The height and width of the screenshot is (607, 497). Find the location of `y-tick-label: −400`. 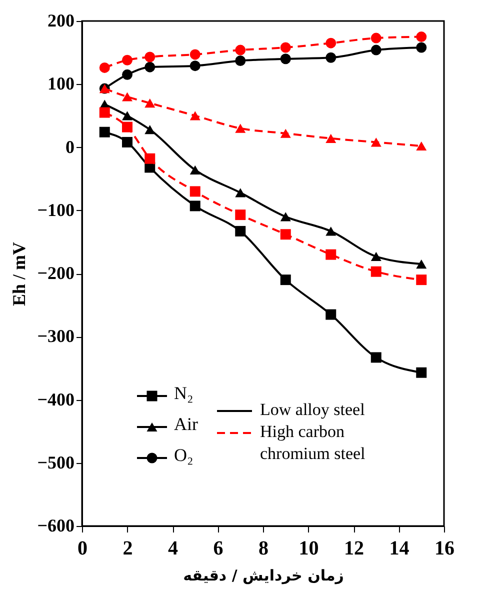

y-tick-label: −400 is located at coordinates (55, 399).